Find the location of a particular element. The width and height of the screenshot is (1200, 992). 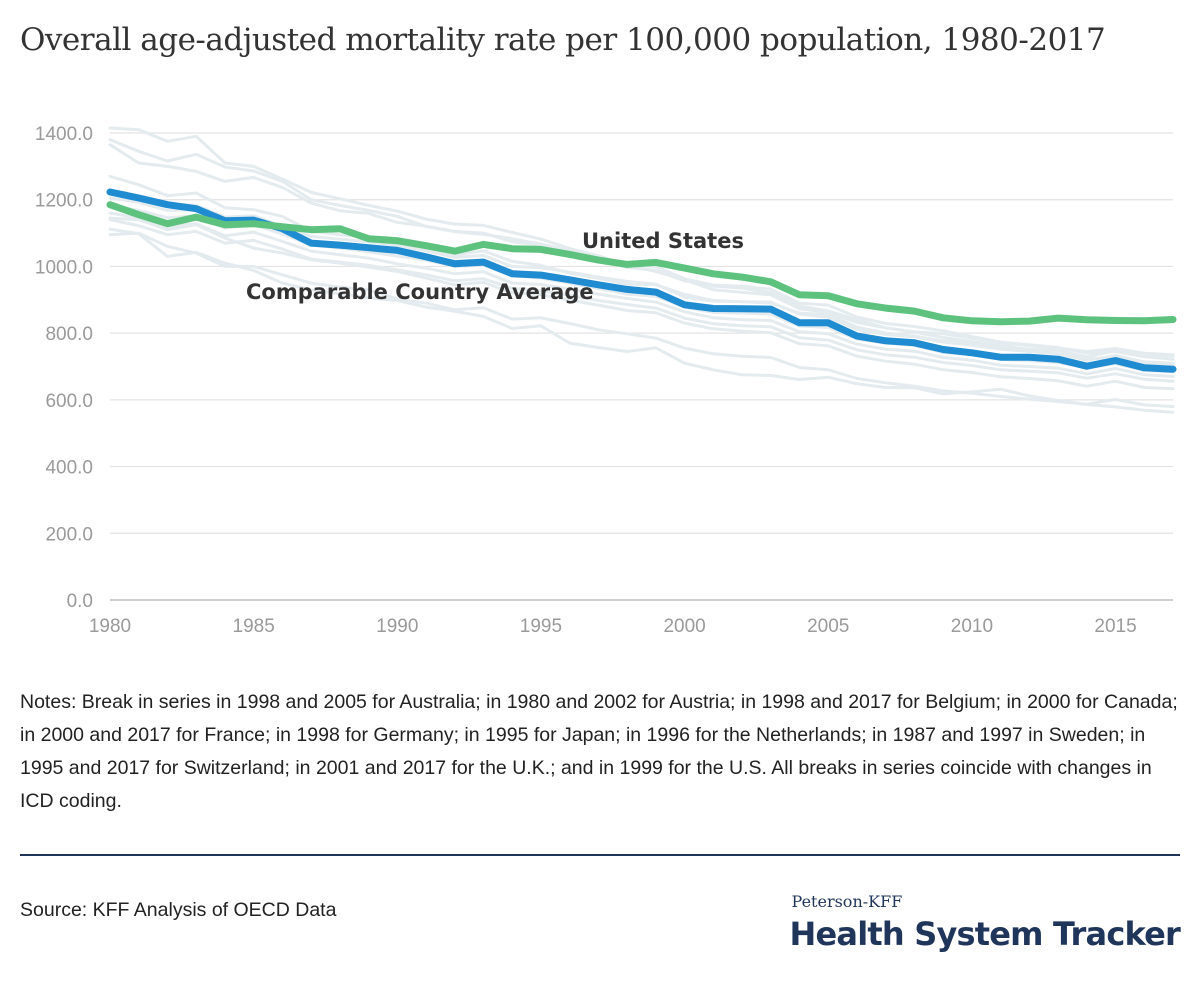

series-line-united-states is located at coordinates (641, 263).